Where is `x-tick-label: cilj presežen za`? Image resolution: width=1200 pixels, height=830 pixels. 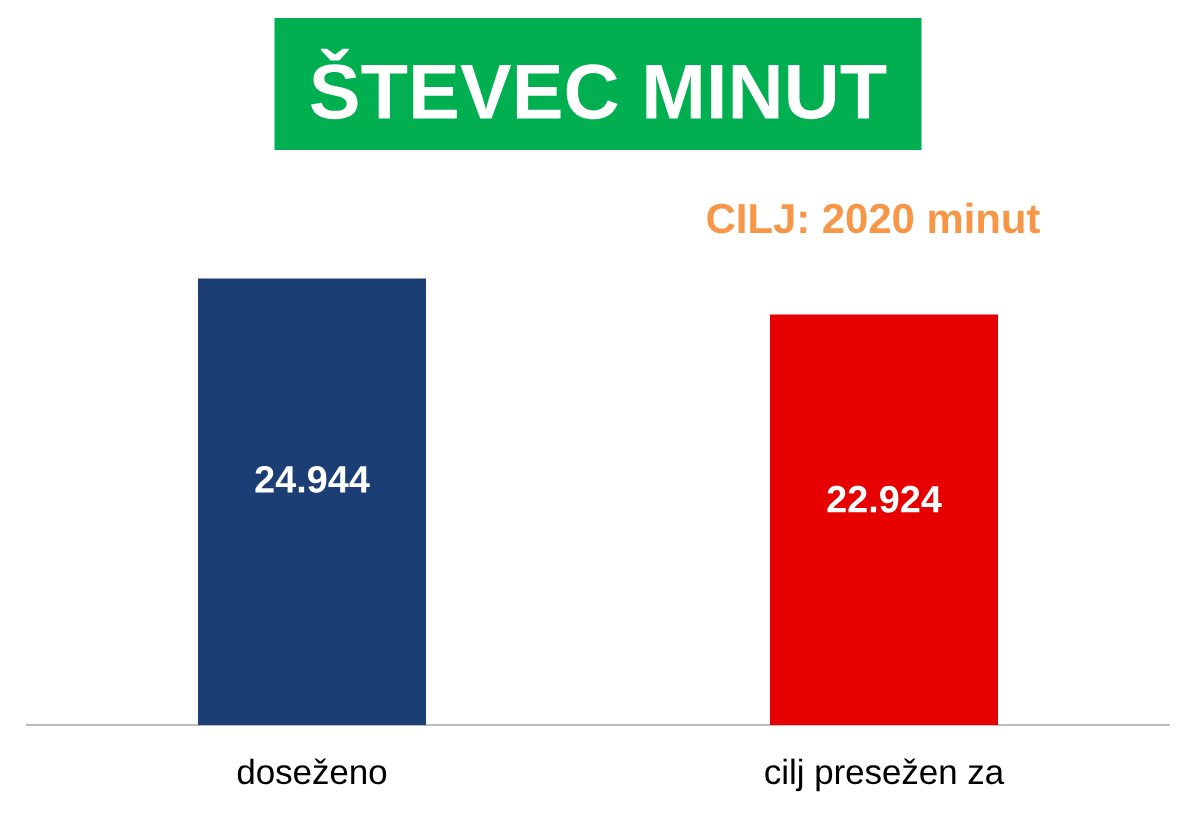
x-tick-label: cilj presežen za is located at coordinates (885, 775).